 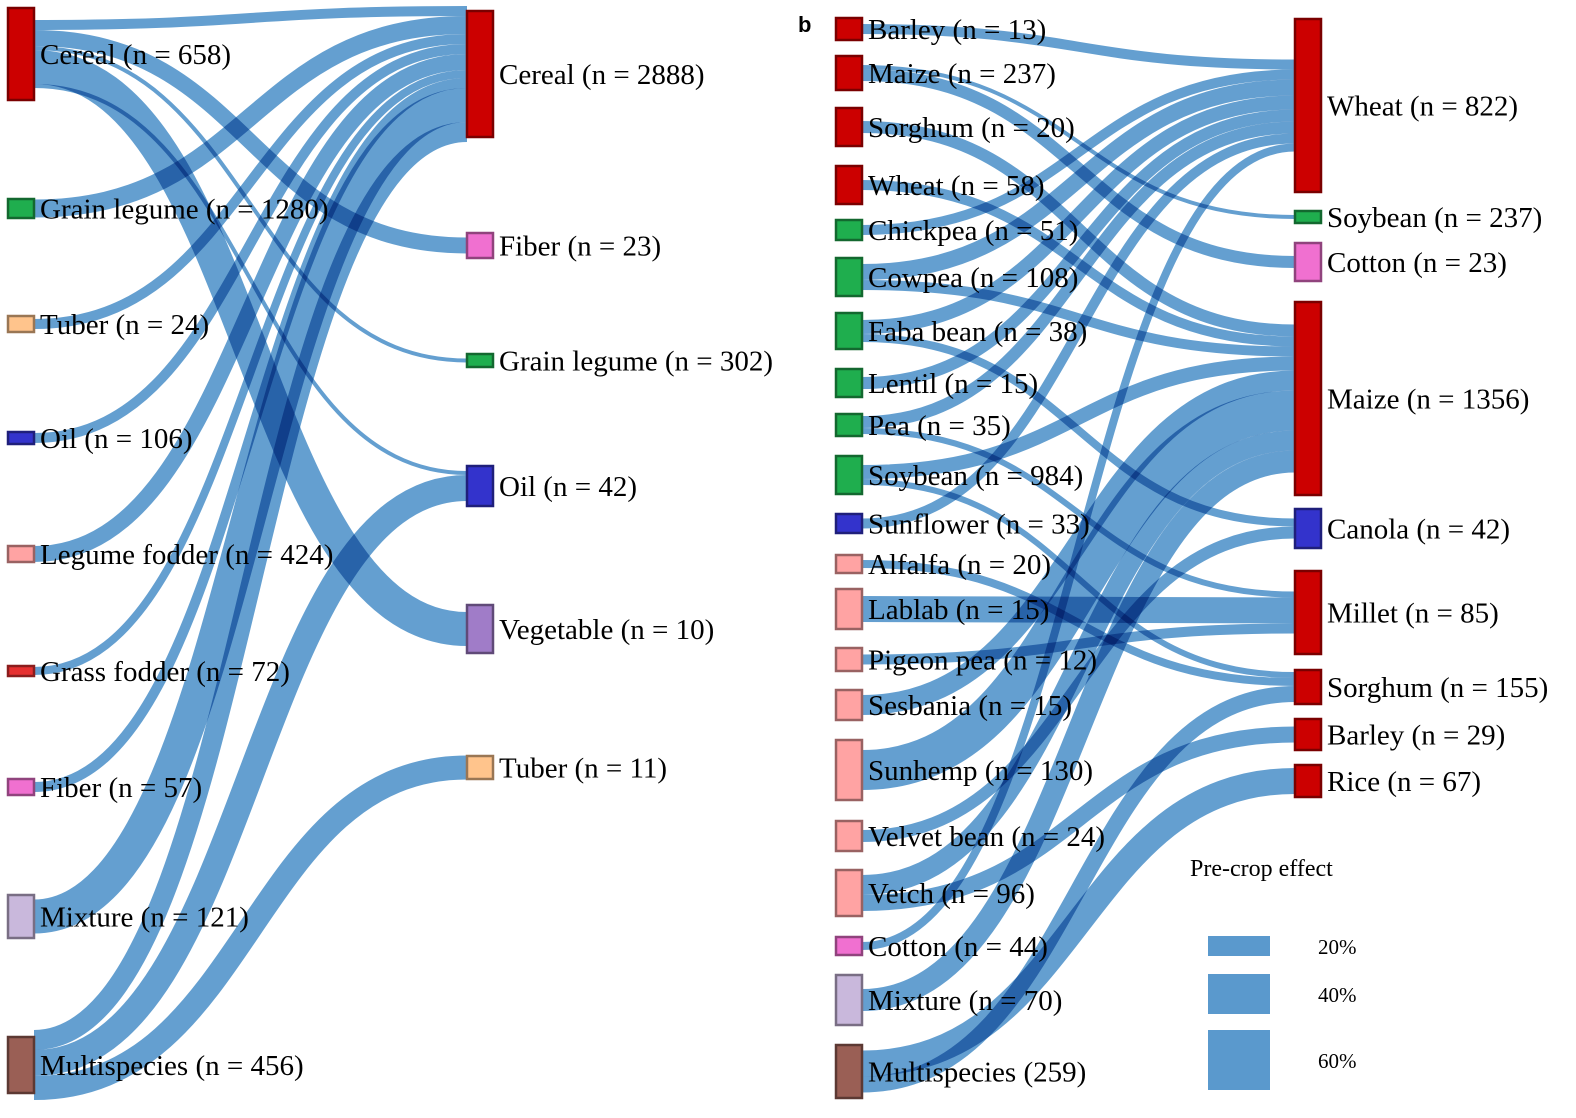 What do you see at coordinates (849, 1000) in the screenshot?
I see `source-bar-mixture` at bounding box center [849, 1000].